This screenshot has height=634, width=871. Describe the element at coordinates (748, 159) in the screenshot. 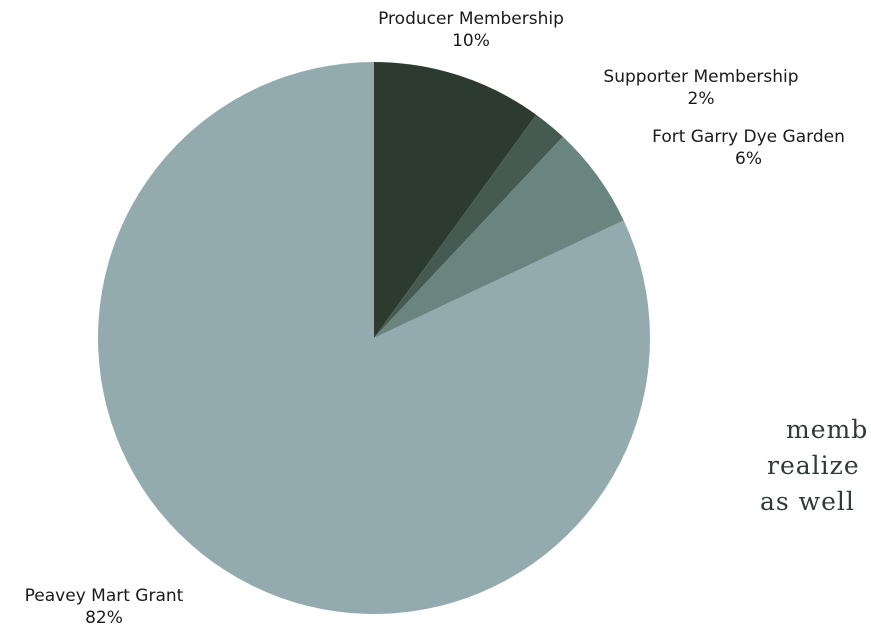

I see `slice-percent: 6%` at that location.